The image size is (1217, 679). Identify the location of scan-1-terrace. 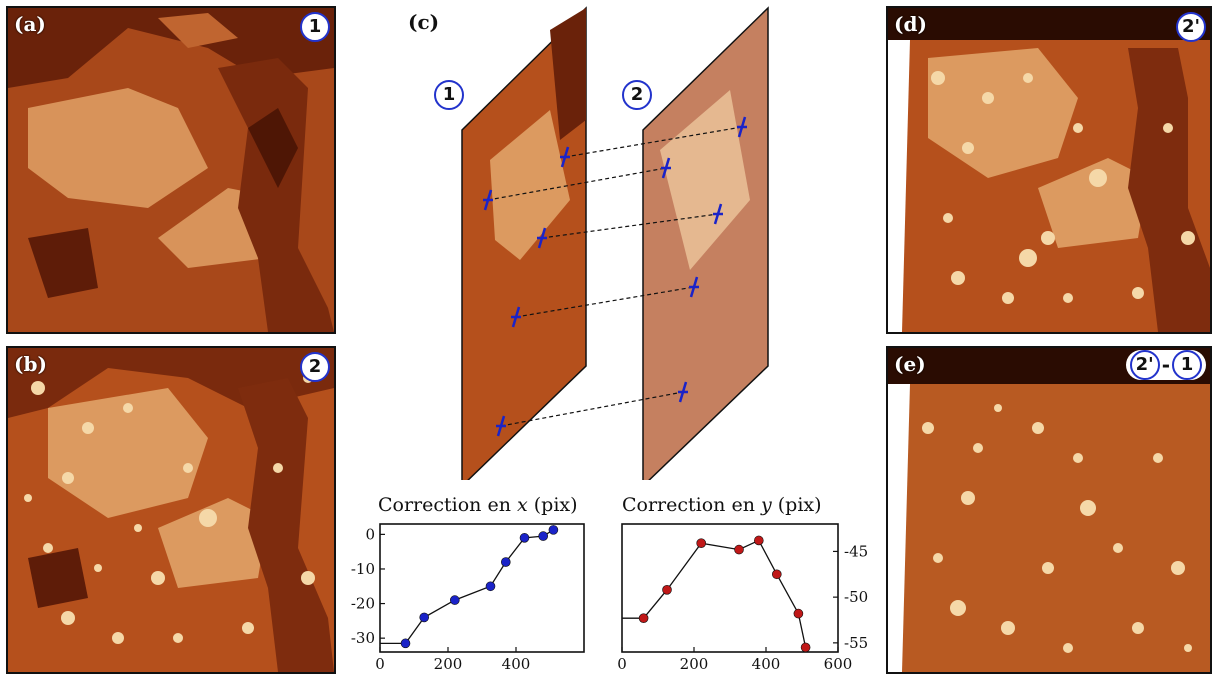
(530, 185).